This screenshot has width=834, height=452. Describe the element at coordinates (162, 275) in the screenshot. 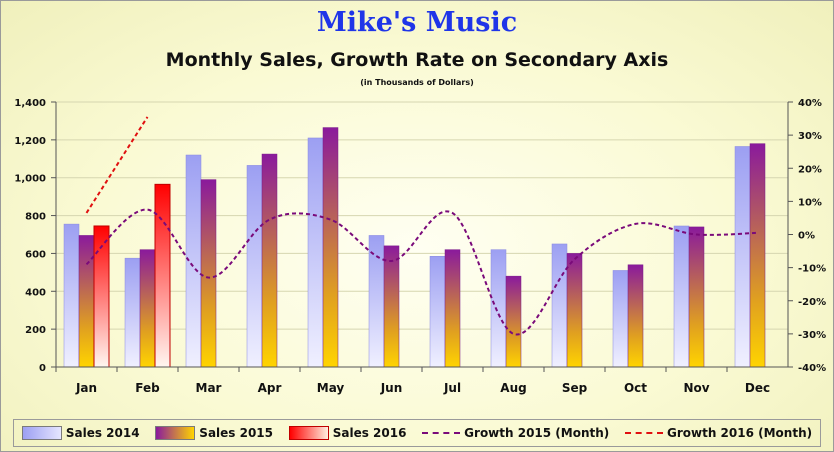

I see `bar-sales-2016` at that location.